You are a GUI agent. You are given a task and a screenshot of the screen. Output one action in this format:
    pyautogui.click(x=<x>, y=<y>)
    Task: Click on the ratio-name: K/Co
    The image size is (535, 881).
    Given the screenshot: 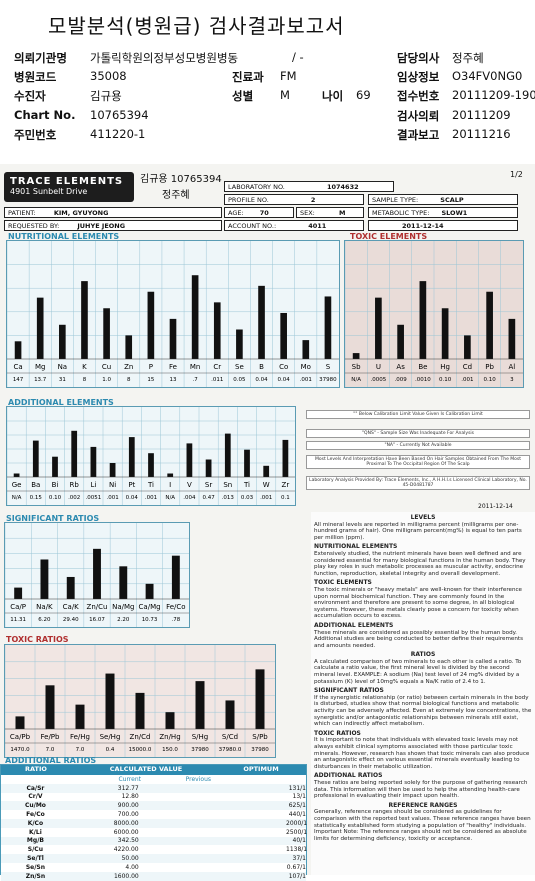 What is the action you would take?
    pyautogui.click(x=35, y=823)
    